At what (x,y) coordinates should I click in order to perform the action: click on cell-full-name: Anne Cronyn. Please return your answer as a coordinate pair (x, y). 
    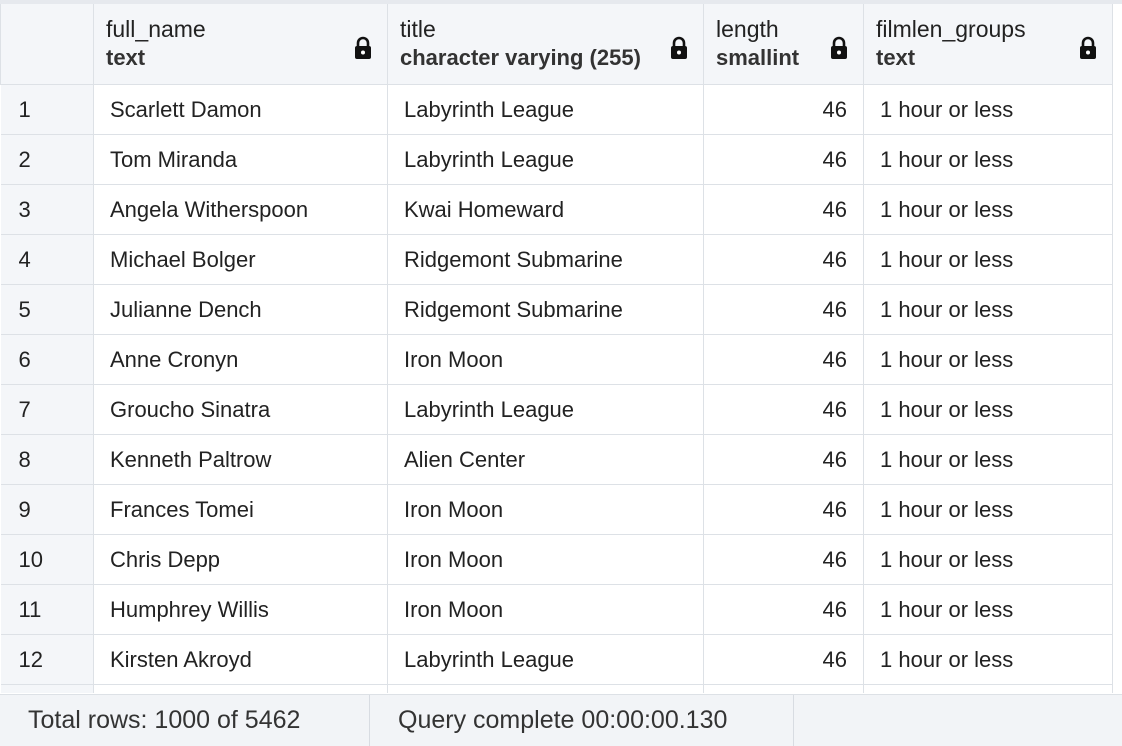
    Looking at the image, I should click on (240, 359).